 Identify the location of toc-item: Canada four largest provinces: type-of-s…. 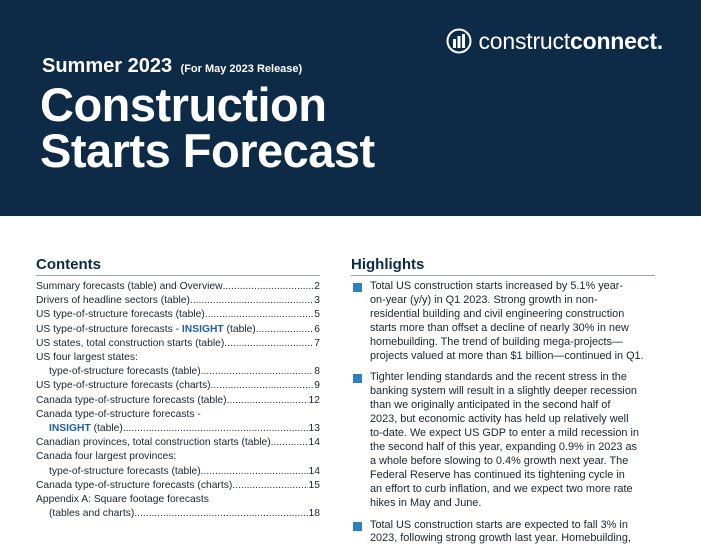
(178, 464).